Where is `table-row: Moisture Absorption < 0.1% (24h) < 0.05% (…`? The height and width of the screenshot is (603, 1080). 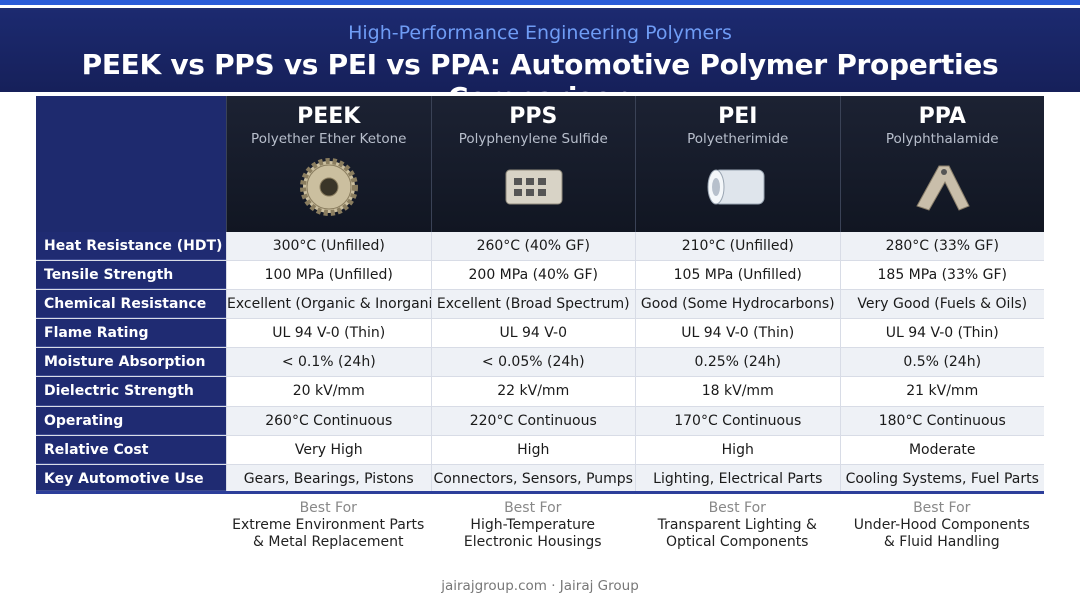 table-row: Moisture Absorption < 0.1% (24h) < 0.05% (… is located at coordinates (540, 363).